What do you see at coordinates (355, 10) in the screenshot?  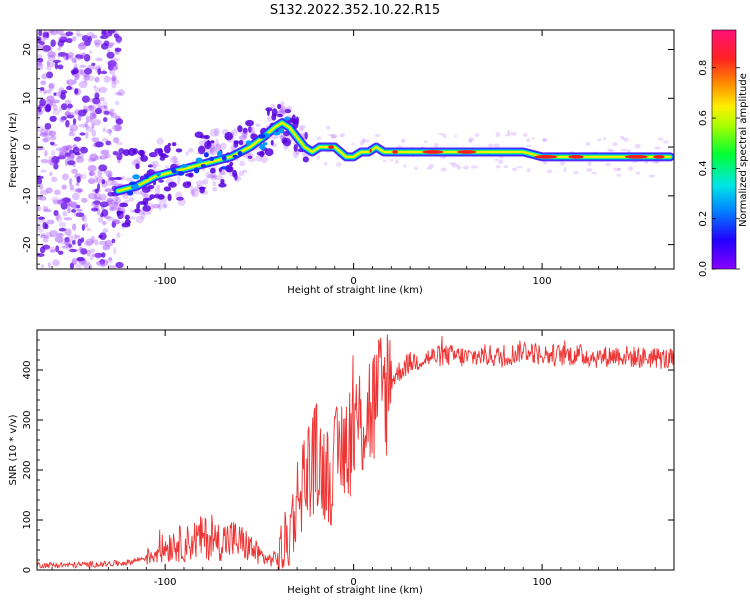 I see `figure-title: S132.2022.352.10.22.R15` at bounding box center [355, 10].